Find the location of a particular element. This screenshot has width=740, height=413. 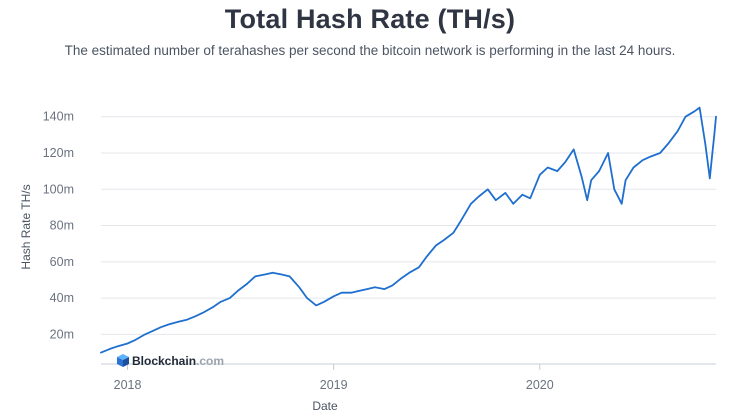

blockchain-logo-text: Blockchain.com is located at coordinates (178, 361).